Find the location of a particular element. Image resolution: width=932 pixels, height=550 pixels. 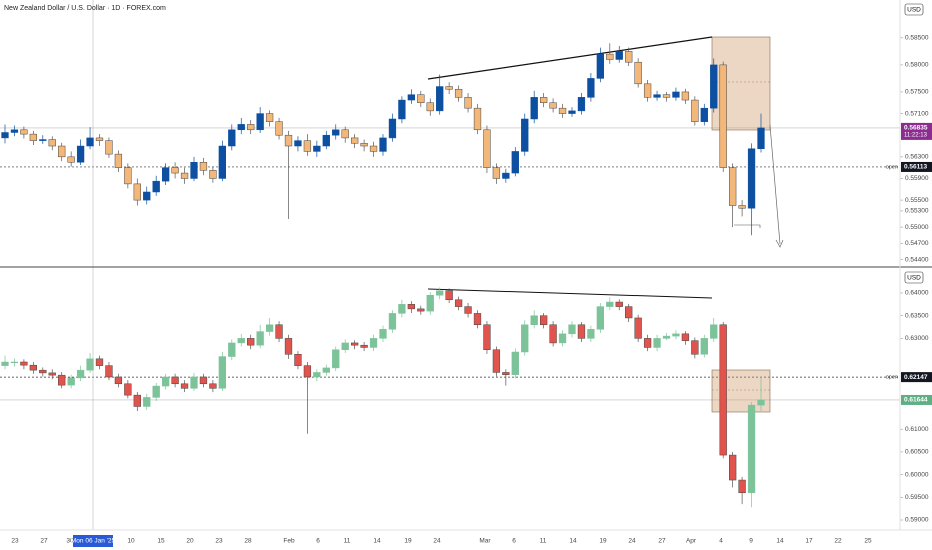

currency-box is located at coordinates (914, 277).